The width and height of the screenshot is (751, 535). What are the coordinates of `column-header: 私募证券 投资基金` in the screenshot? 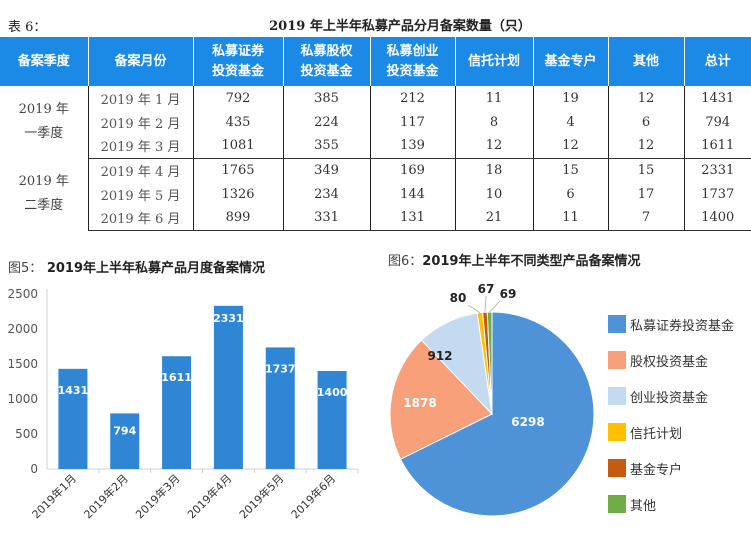 It's located at (238, 61).